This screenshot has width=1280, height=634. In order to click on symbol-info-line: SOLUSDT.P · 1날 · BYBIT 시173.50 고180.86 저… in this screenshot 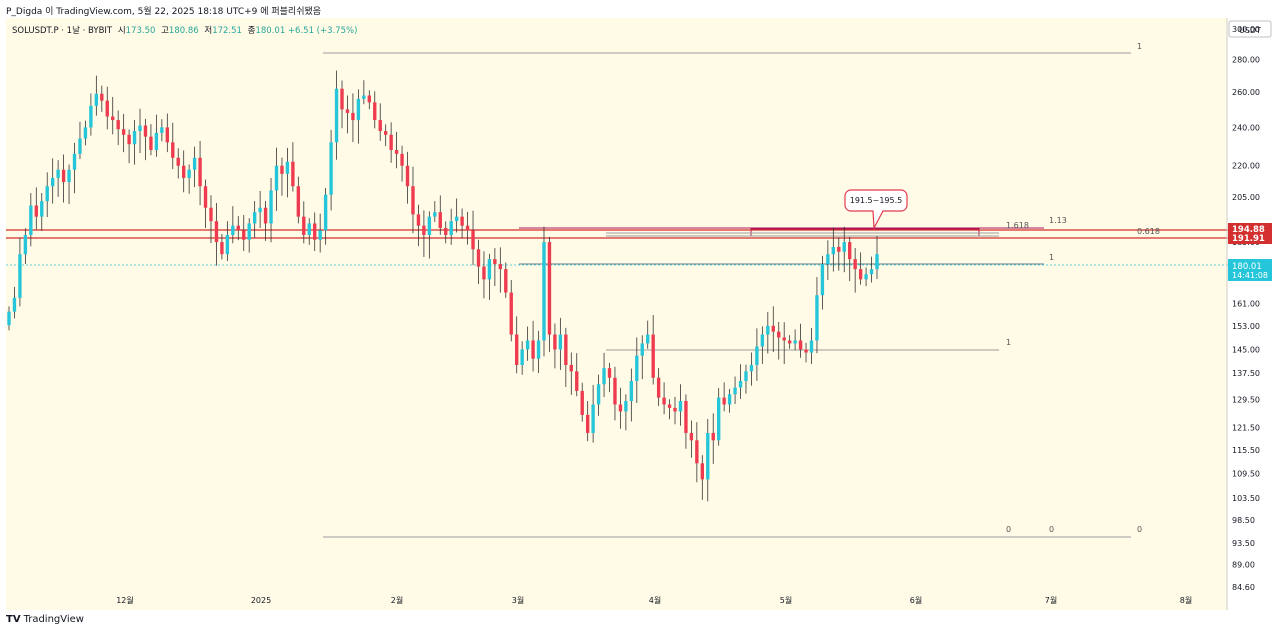, I will do `click(184, 30)`.